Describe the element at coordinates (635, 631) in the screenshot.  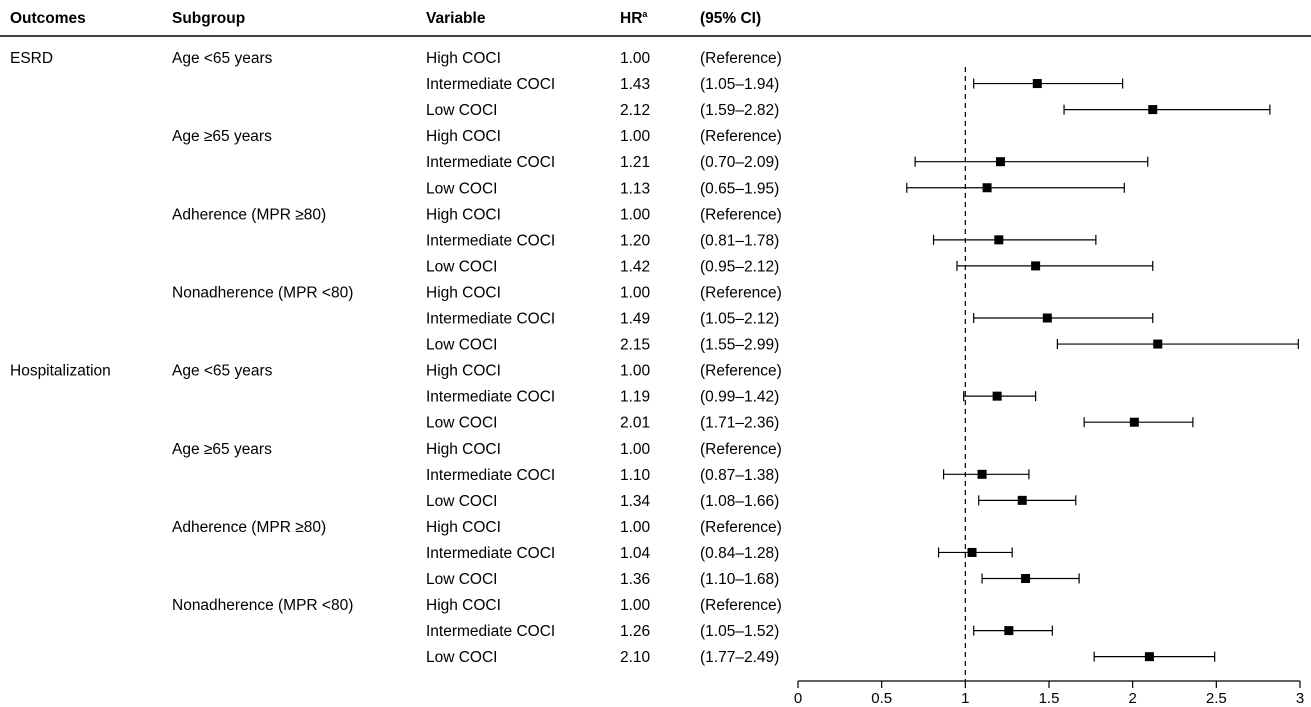
I see `row-hr: 1.26` at that location.